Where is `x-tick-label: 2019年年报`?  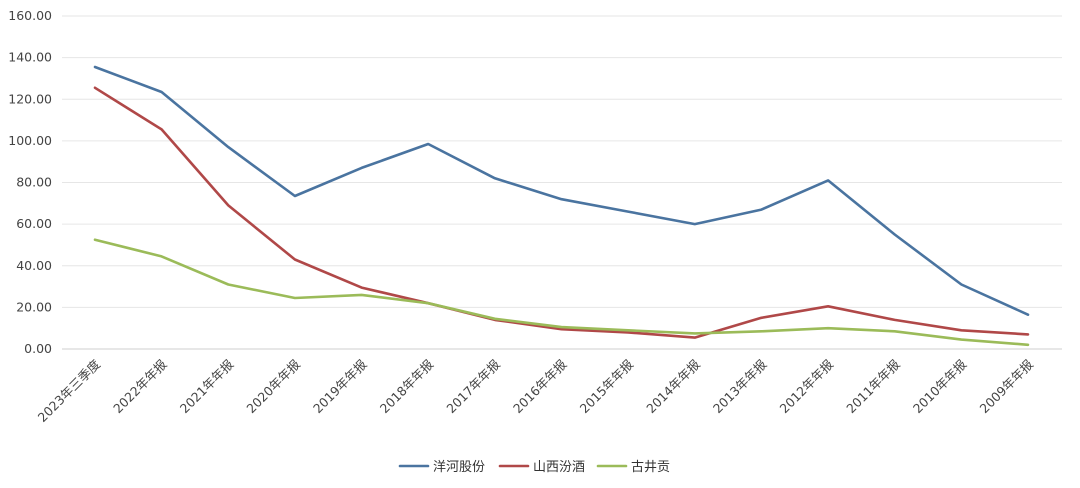
x-tick-label: 2019年年报 is located at coordinates (340, 386).